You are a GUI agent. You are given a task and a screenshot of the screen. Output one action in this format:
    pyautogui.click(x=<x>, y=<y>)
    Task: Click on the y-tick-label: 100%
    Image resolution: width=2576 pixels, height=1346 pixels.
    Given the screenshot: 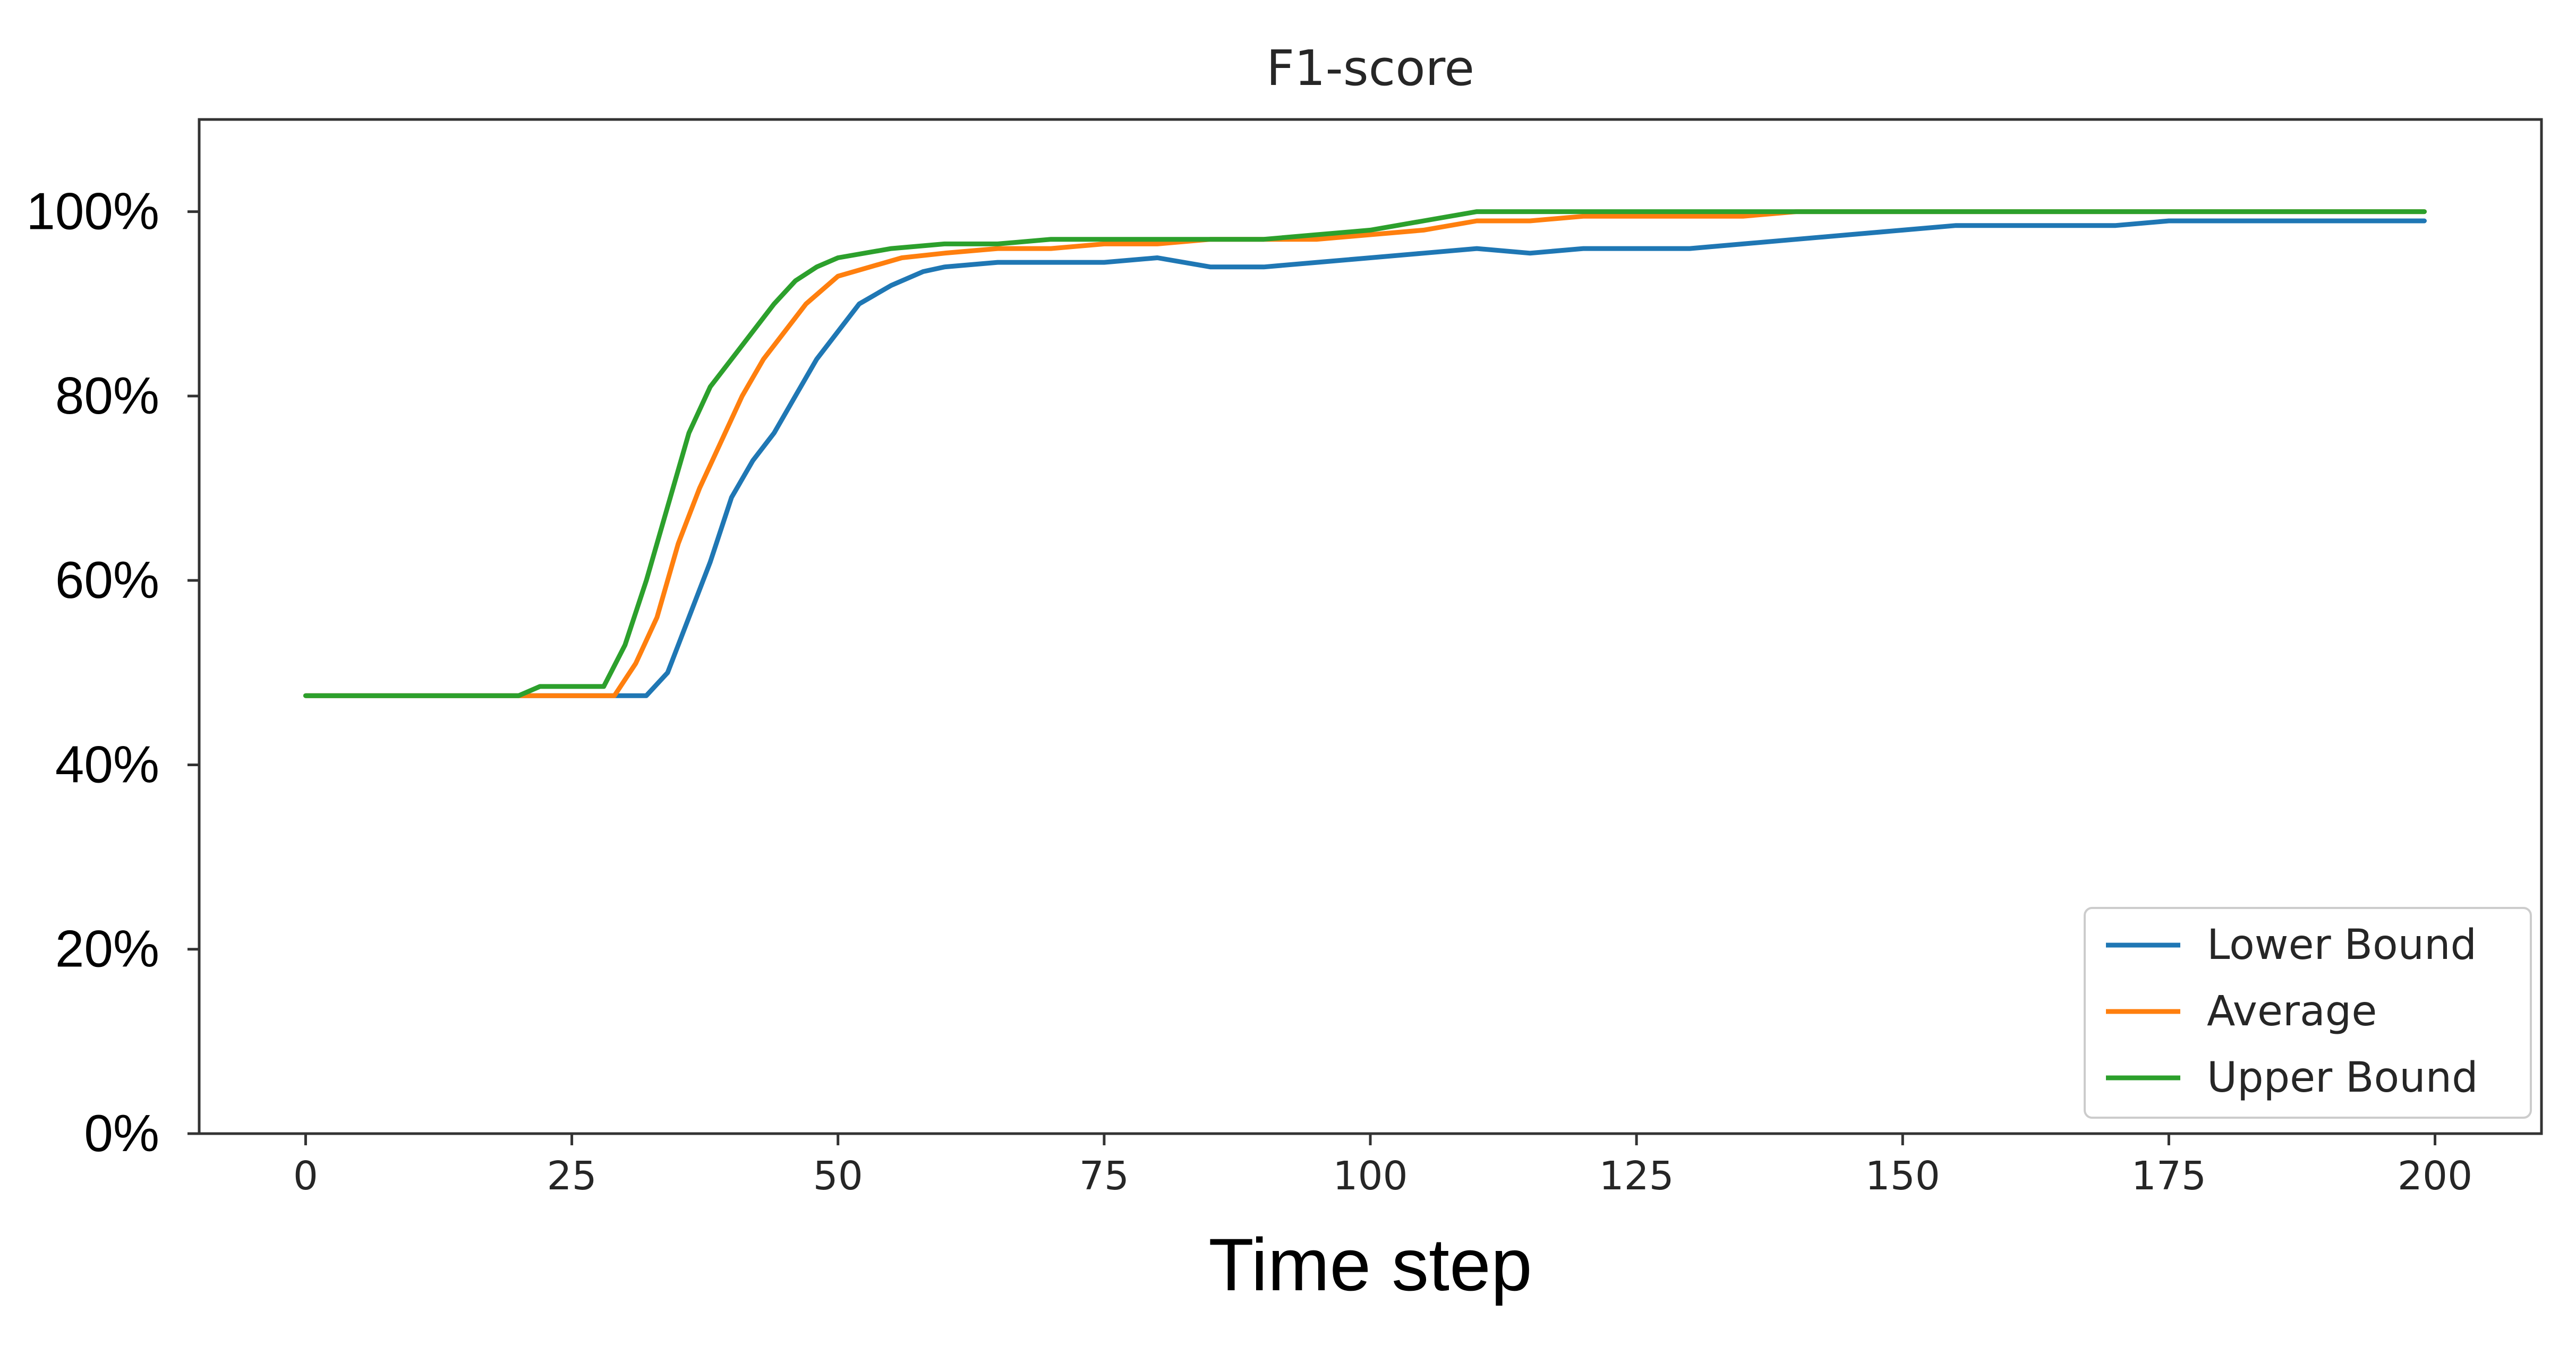 What is the action you would take?
    pyautogui.click(x=93, y=211)
    